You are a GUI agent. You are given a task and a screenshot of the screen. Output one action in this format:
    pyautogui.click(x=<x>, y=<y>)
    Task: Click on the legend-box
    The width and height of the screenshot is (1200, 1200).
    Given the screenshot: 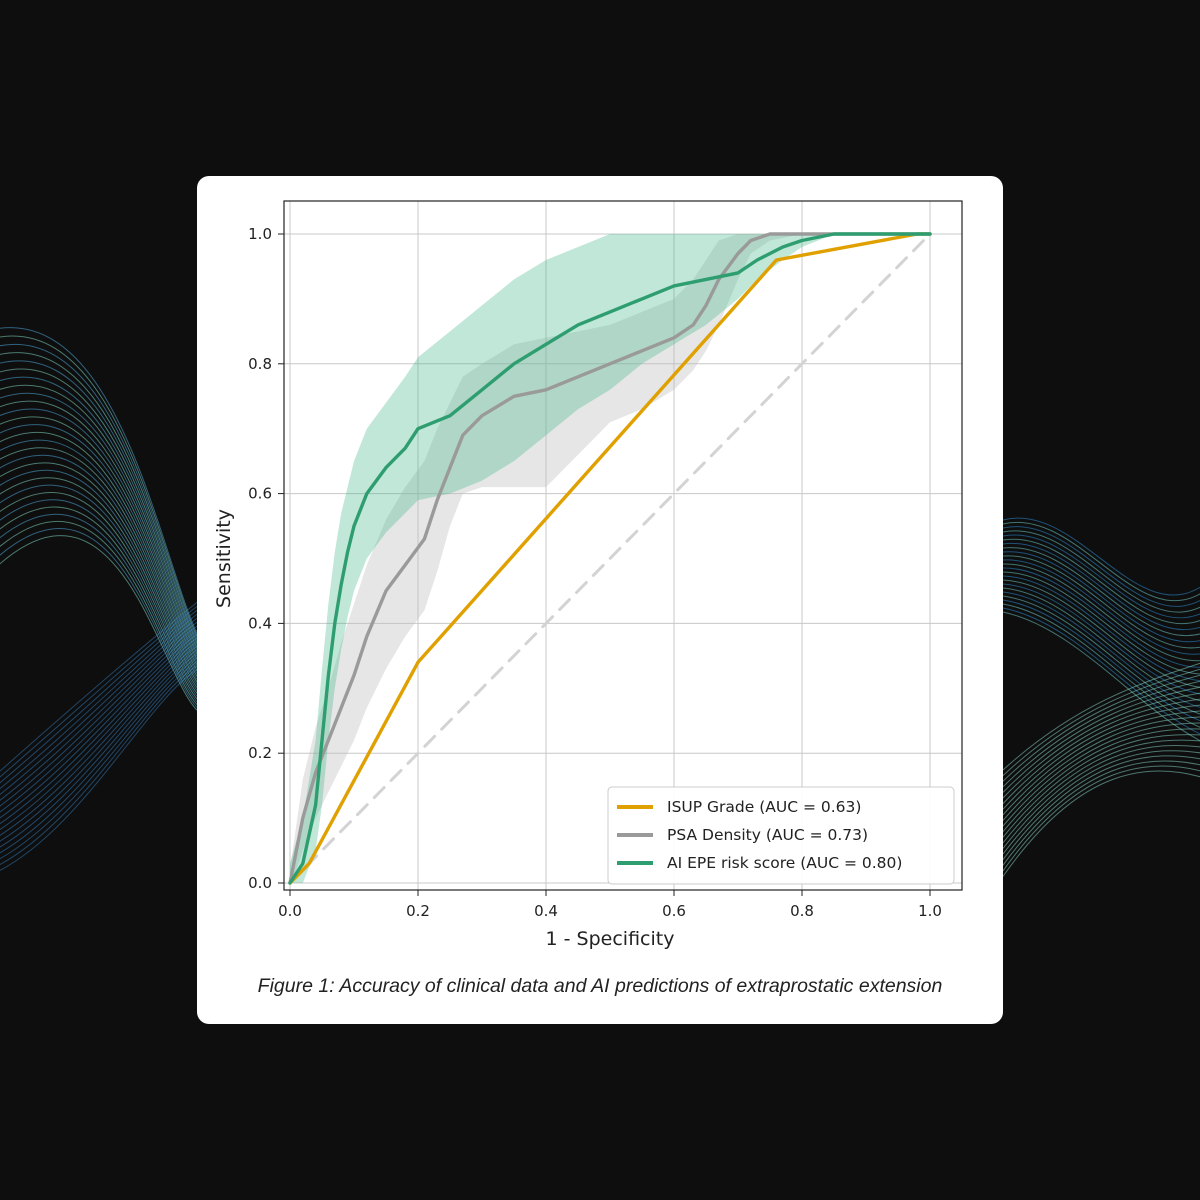 What is the action you would take?
    pyautogui.click(x=781, y=835)
    